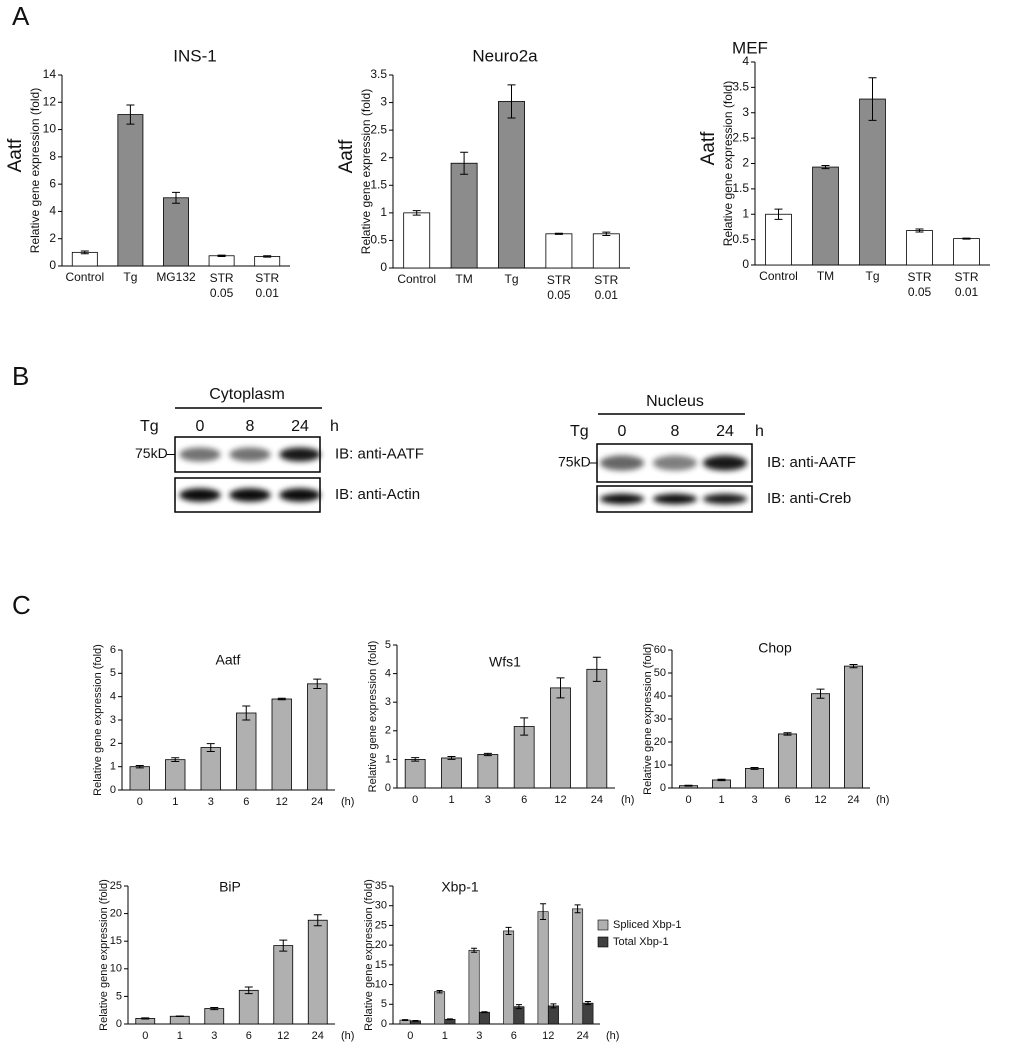 The image size is (1013, 1050). What do you see at coordinates (130, 277) in the screenshot?
I see `x-tick-label: Tg` at bounding box center [130, 277].